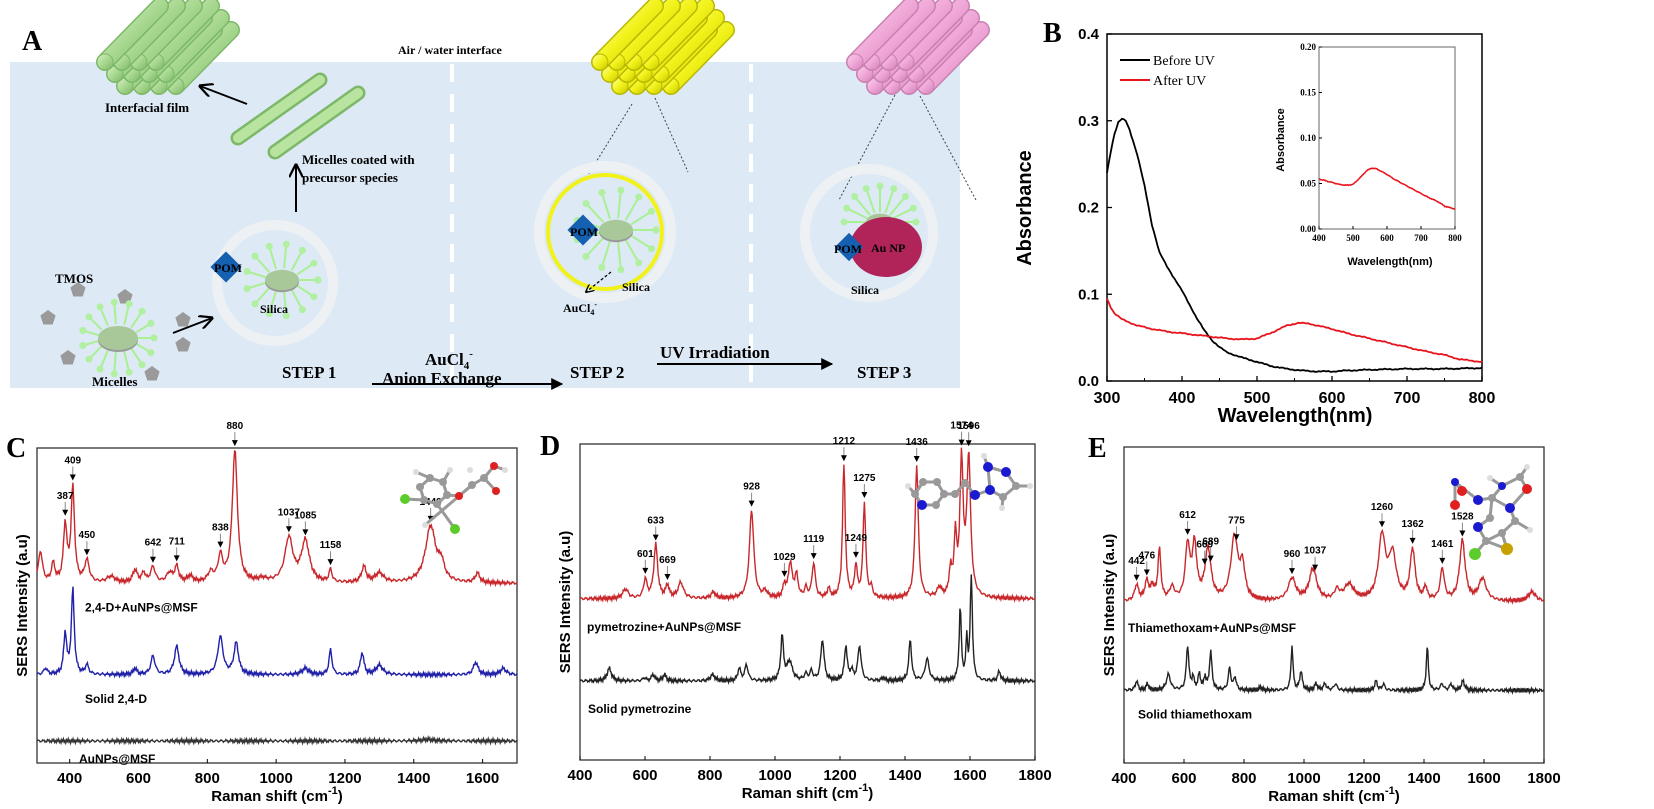  What do you see at coordinates (807, 525) in the screenshot?
I see `spectrum-pymetrozine-aunps-msf` at bounding box center [807, 525].